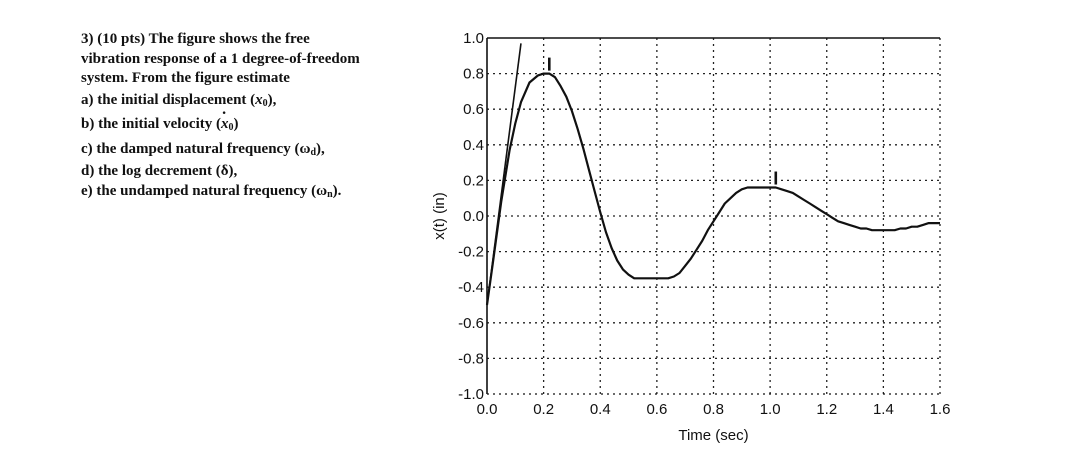 This screenshot has width=1072, height=451. I want to click on y-tick-label: -0.2, so click(471, 252).